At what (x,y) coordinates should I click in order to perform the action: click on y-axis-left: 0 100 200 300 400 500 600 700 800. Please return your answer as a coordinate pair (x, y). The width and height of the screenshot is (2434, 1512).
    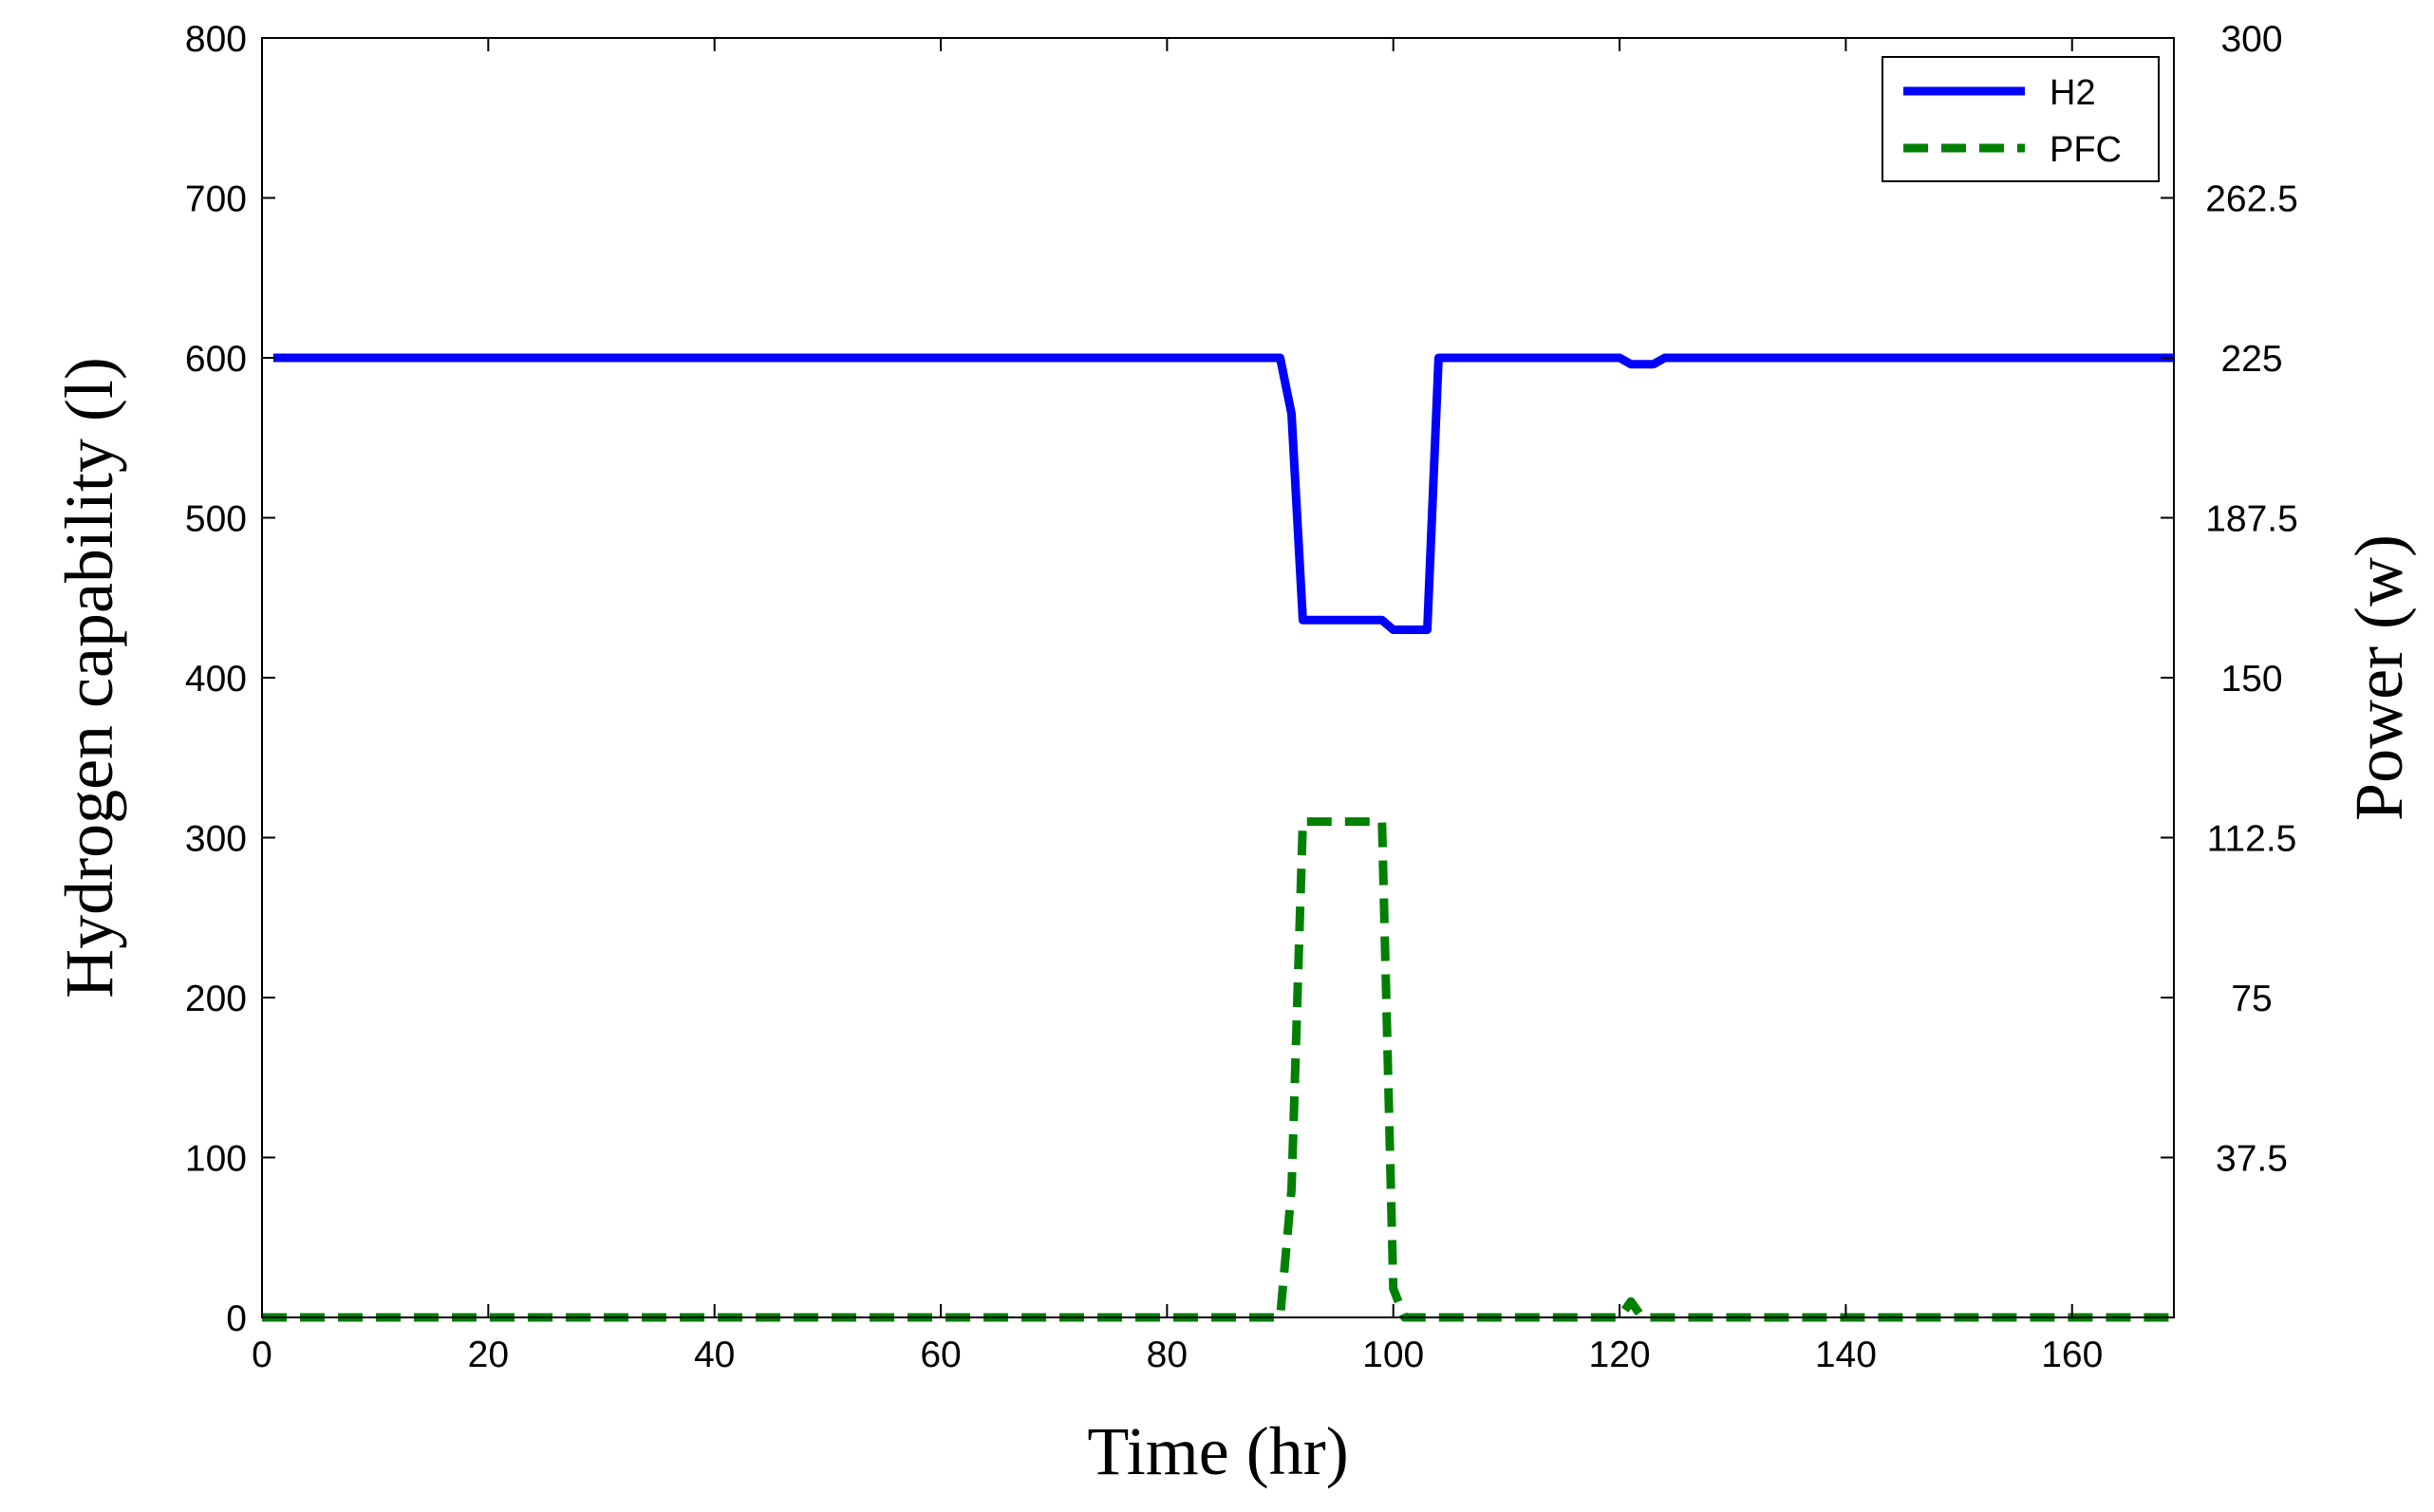
    Looking at the image, I should click on (230, 679).